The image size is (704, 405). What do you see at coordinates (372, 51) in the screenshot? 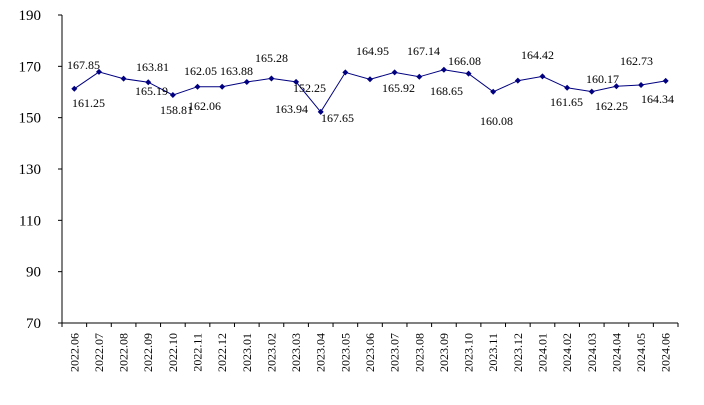
I see `data-label: 164.95` at bounding box center [372, 51].